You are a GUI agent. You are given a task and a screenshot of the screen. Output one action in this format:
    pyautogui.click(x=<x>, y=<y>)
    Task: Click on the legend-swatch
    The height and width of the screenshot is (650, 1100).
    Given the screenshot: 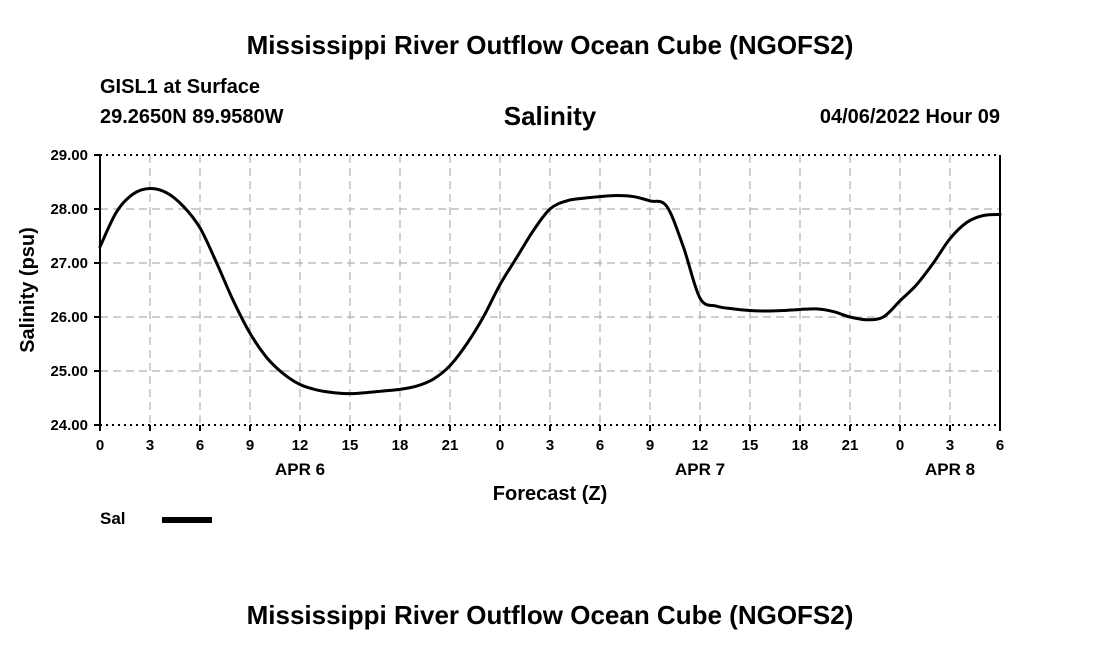 What is the action you would take?
    pyautogui.click(x=187, y=520)
    